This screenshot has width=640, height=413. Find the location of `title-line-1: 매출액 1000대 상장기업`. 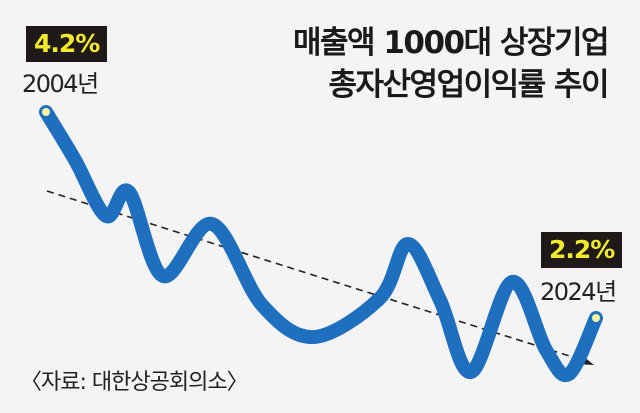

title-line-1: 매출액 1000대 상장기업 is located at coordinates (451, 43).